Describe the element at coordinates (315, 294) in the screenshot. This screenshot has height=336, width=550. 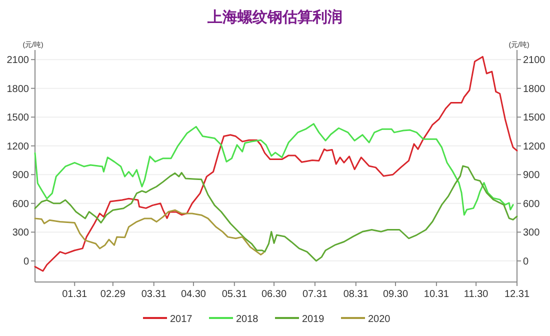
I see `x-tick-label: 07.31` at that location.